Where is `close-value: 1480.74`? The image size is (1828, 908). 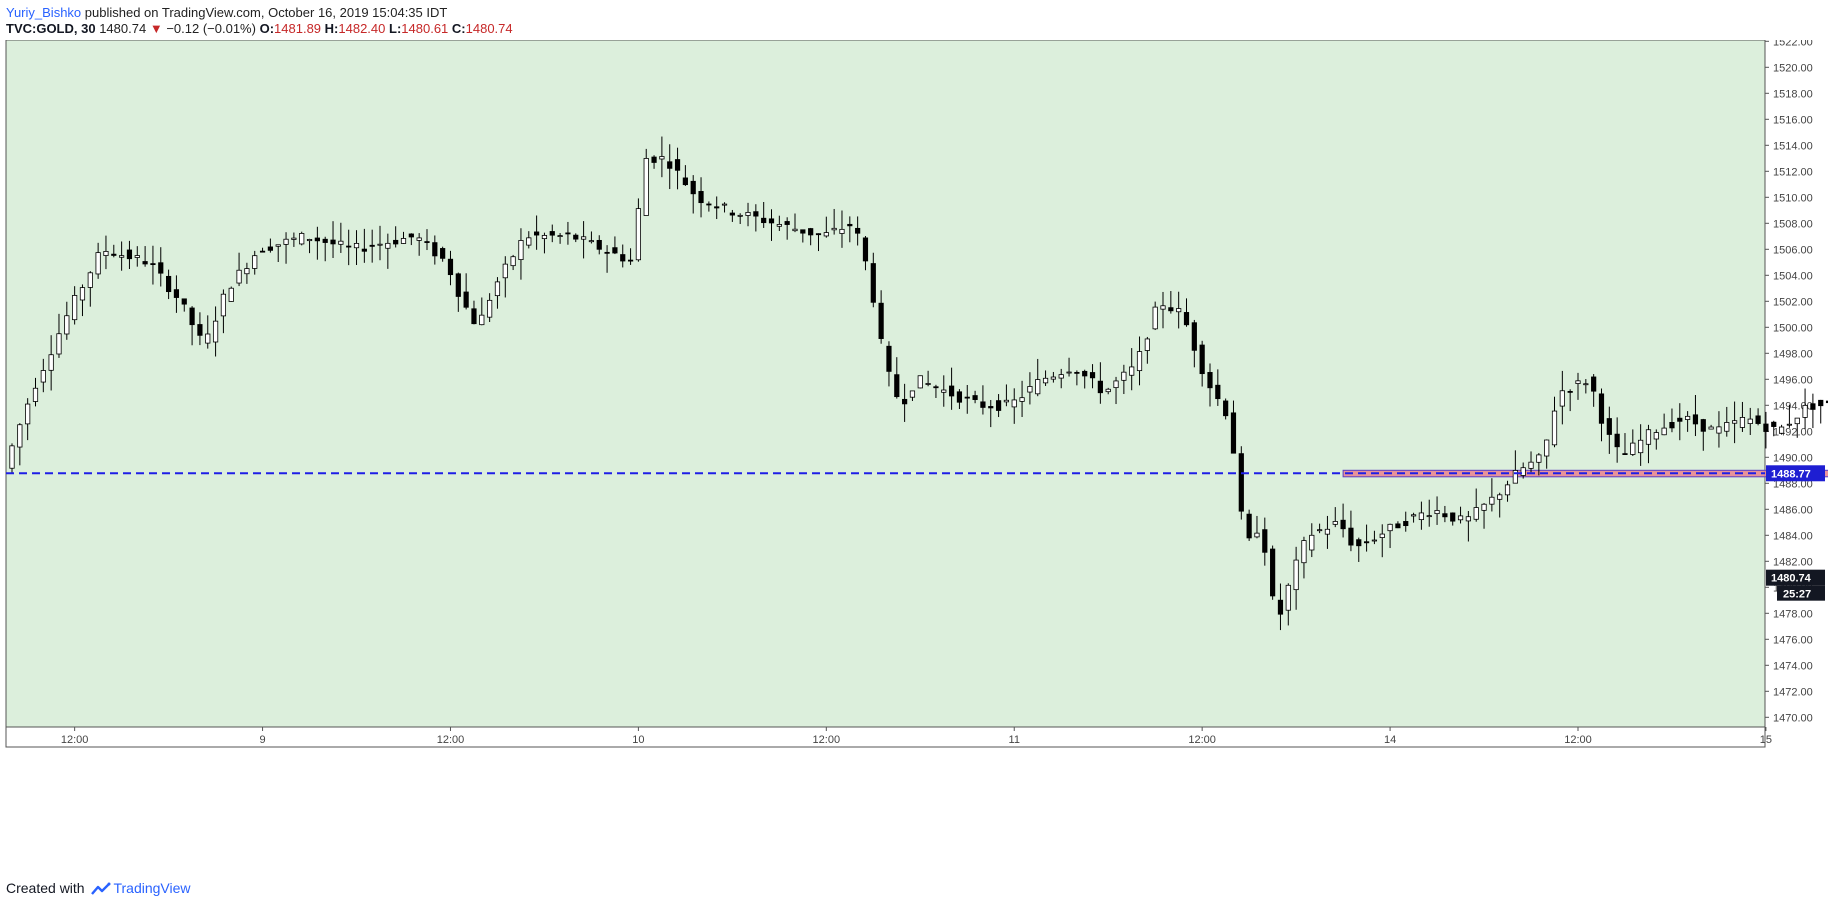
close-value: 1480.74 is located at coordinates (489, 28).